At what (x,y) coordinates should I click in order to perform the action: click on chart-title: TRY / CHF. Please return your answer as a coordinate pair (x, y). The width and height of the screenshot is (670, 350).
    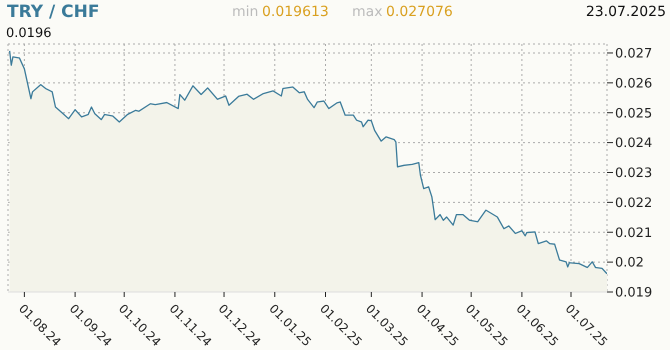
    Looking at the image, I should click on (53, 12).